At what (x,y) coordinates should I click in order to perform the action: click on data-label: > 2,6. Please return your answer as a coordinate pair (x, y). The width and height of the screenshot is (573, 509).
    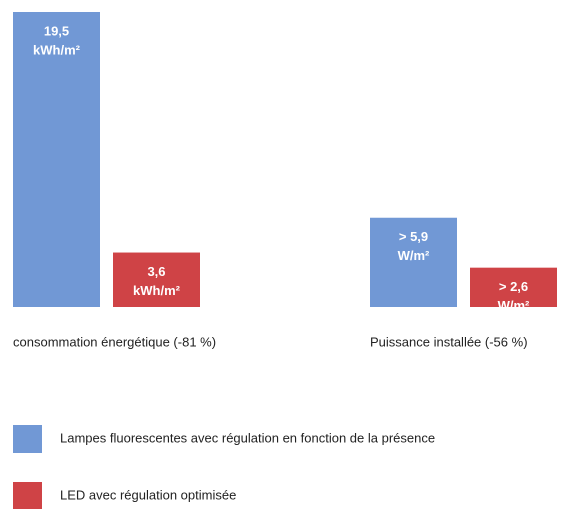
    Looking at the image, I should click on (513, 286).